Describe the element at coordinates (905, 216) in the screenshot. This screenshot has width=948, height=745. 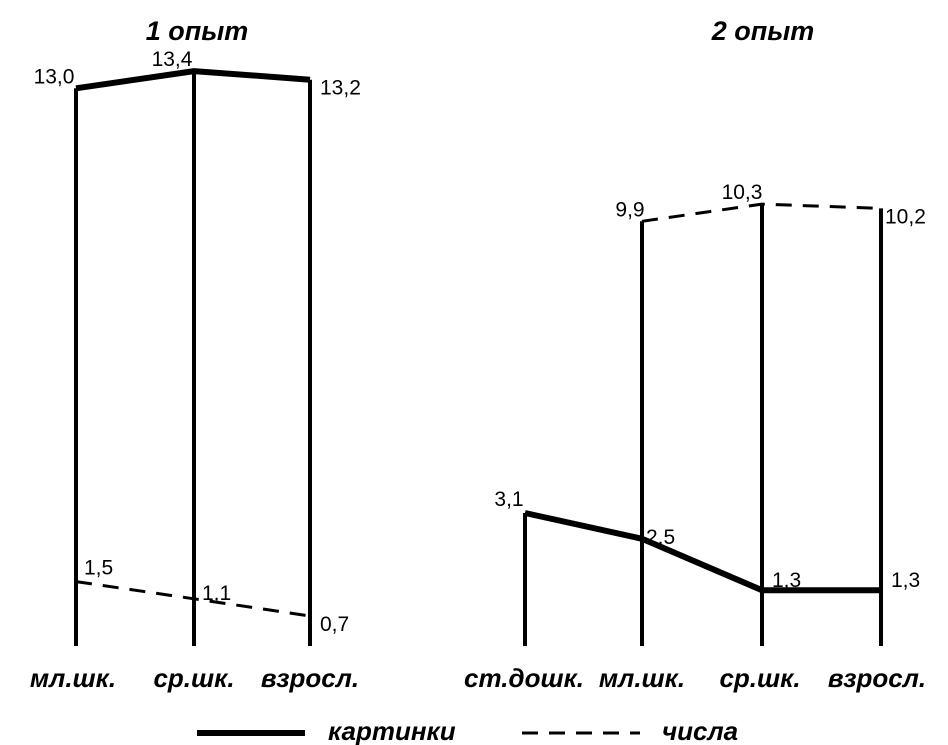
I see `panel-2-data-label: 10,2` at that location.